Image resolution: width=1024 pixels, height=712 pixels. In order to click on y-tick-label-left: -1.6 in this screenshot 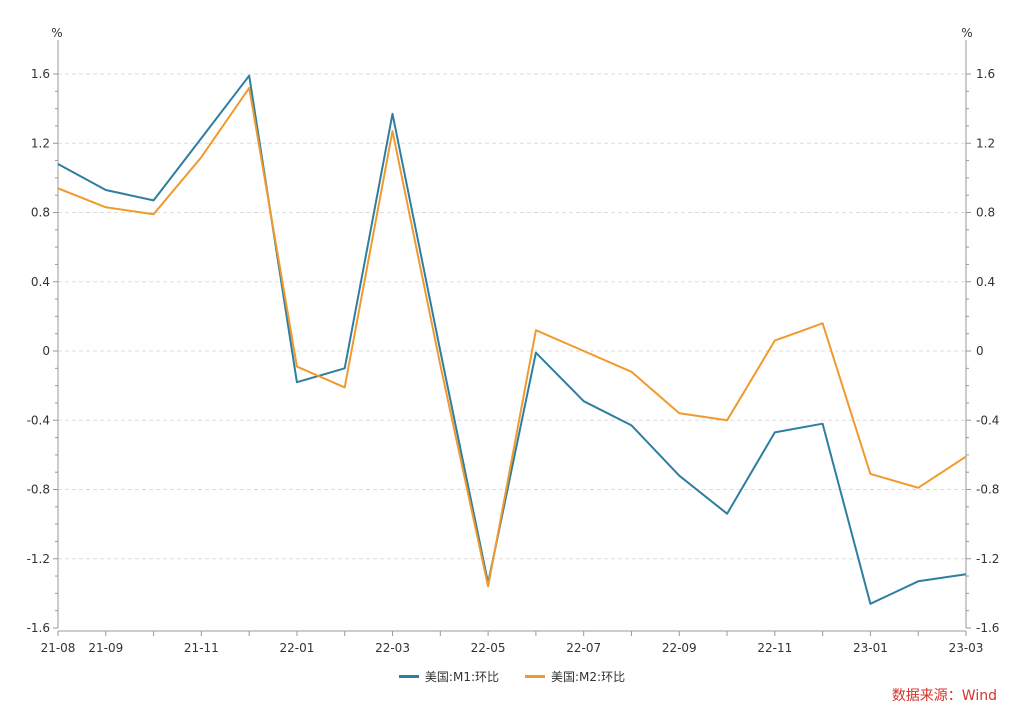, I will do `click(38, 628)`.